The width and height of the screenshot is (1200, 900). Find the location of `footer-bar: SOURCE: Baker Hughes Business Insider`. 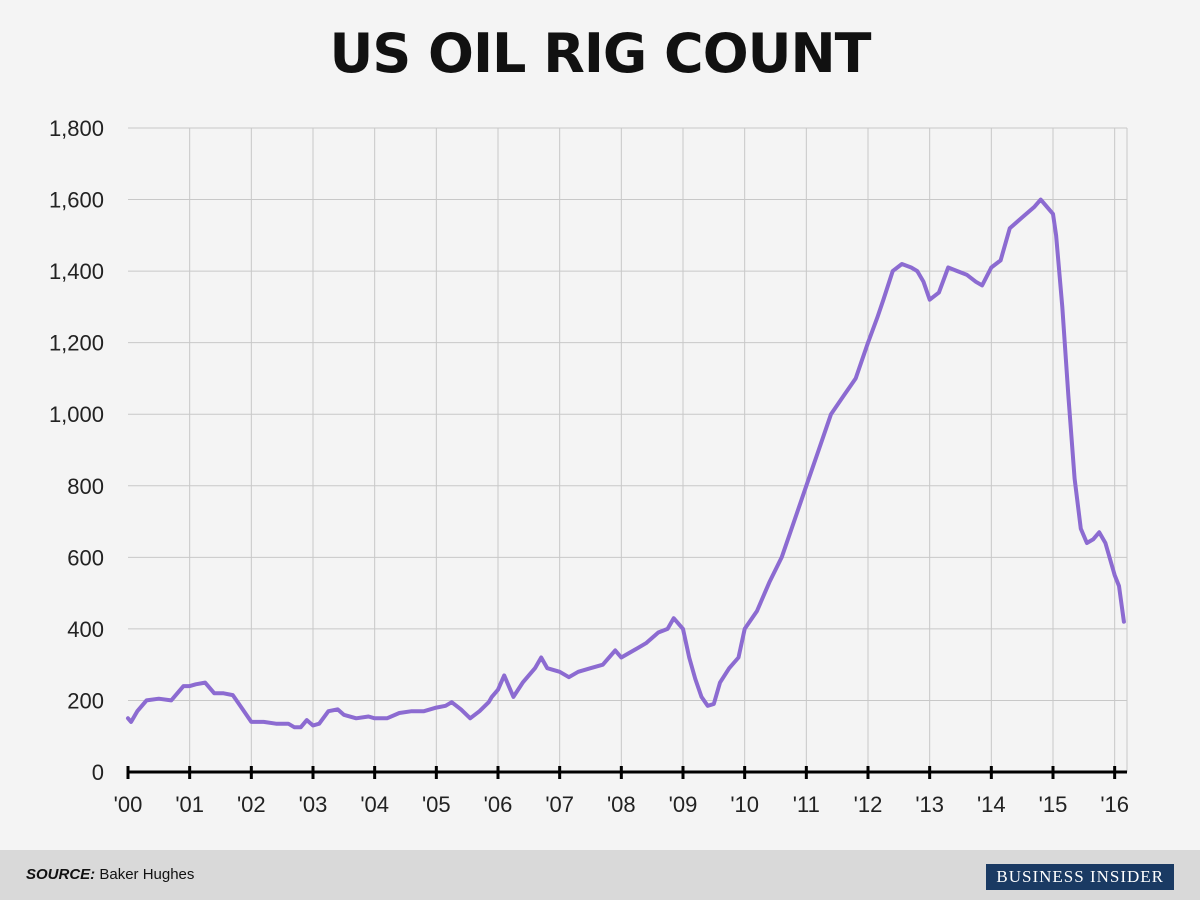

footer-bar: SOURCE: Baker Hughes Business Insider is located at coordinates (600, 875).